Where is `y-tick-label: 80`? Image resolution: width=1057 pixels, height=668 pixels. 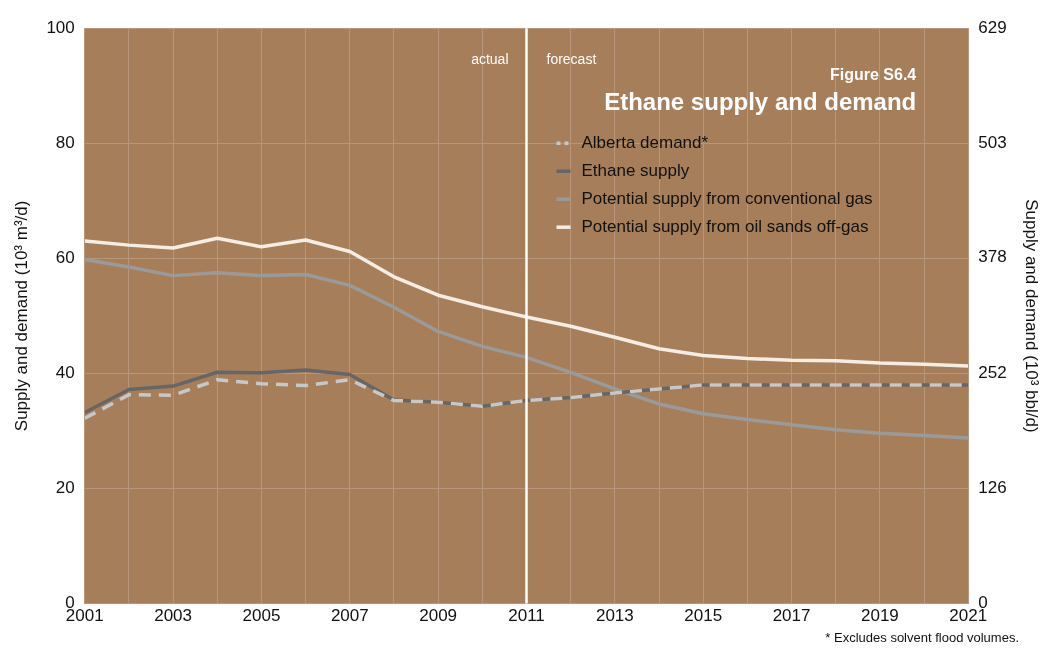
y-tick-label: 80 is located at coordinates (65, 142).